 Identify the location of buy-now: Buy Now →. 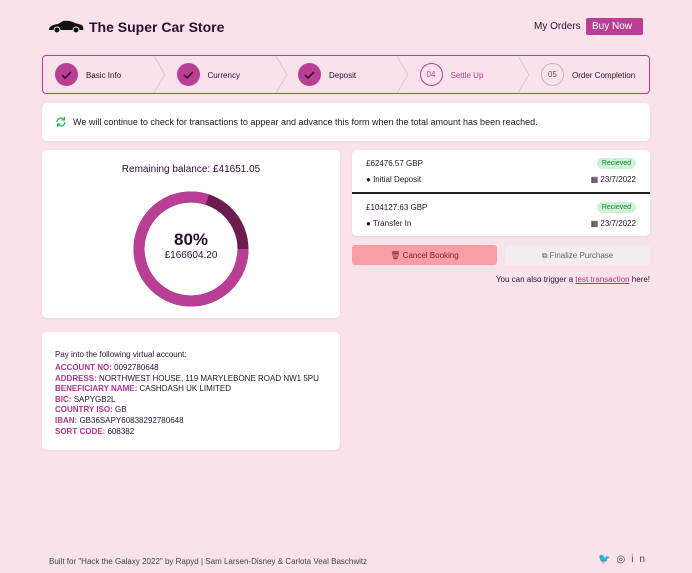
(614, 30).